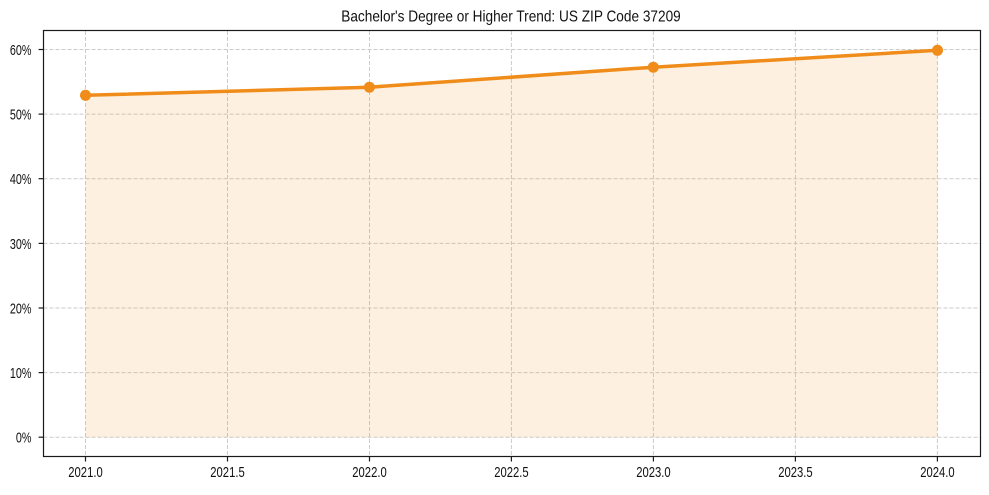 The height and width of the screenshot is (495, 989). Describe the element at coordinates (21, 243) in the screenshot. I see `svg-text: 30%` at that location.